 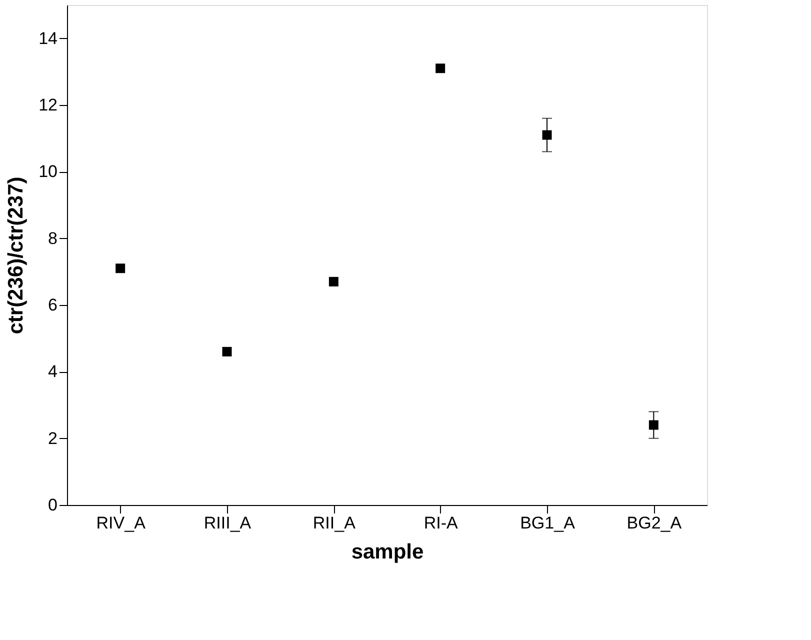 What do you see at coordinates (53, 438) in the screenshot?
I see `y-tick-label: 2` at bounding box center [53, 438].